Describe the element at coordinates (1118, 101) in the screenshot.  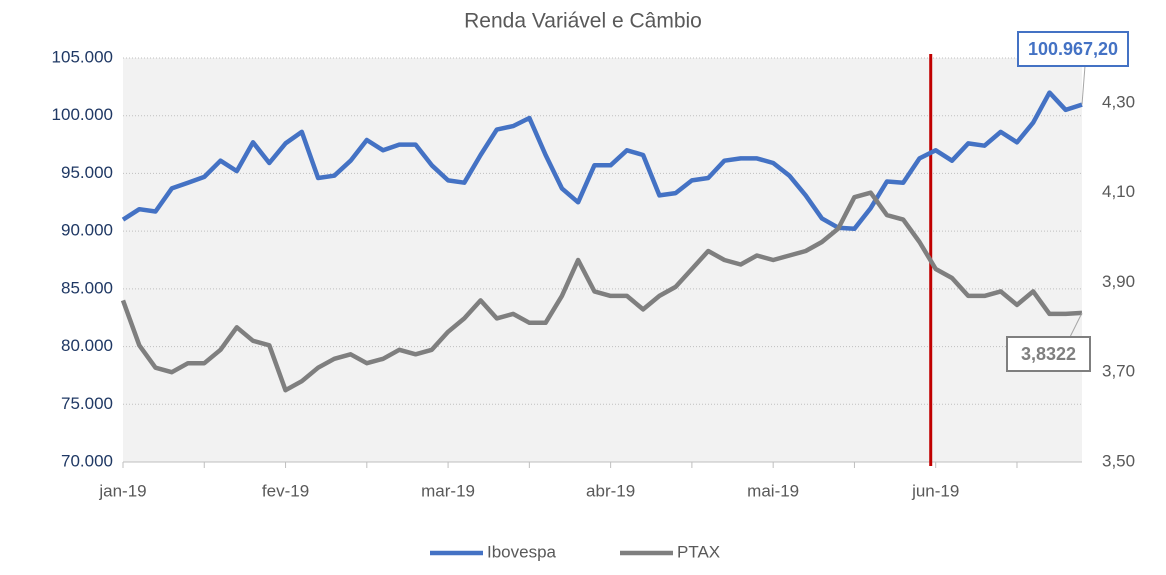
I see `y2-tick-label: 4,30` at that location.